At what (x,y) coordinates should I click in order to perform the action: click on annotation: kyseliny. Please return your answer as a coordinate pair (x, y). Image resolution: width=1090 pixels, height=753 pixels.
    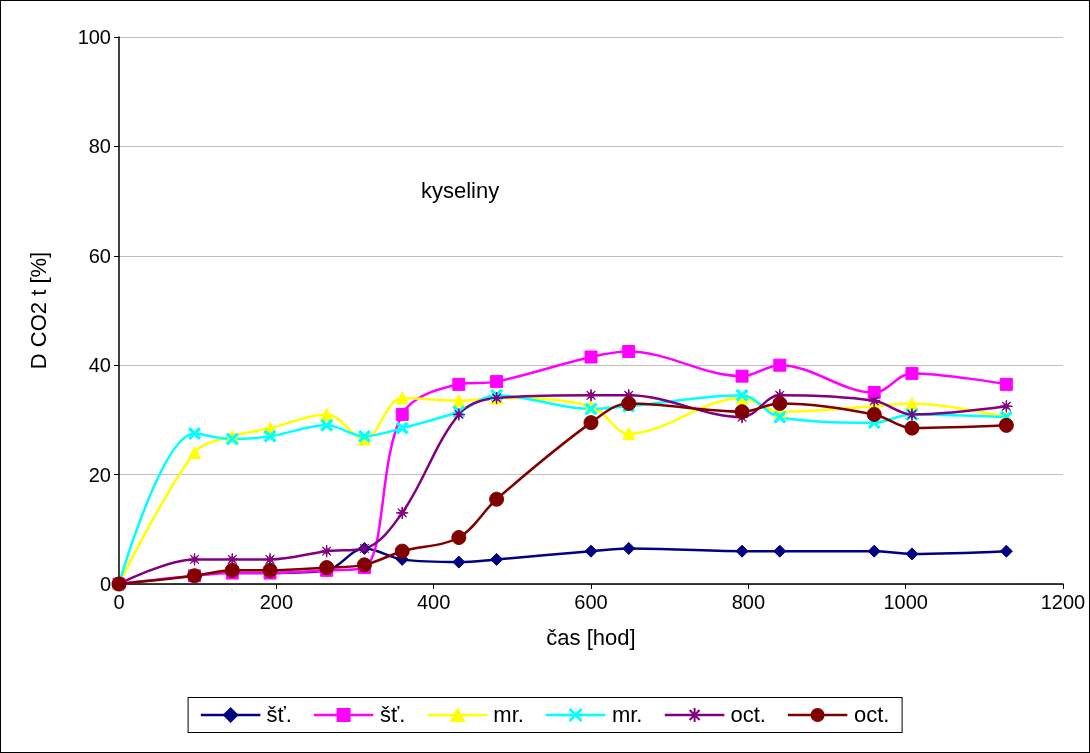
    Looking at the image, I should click on (460, 190).